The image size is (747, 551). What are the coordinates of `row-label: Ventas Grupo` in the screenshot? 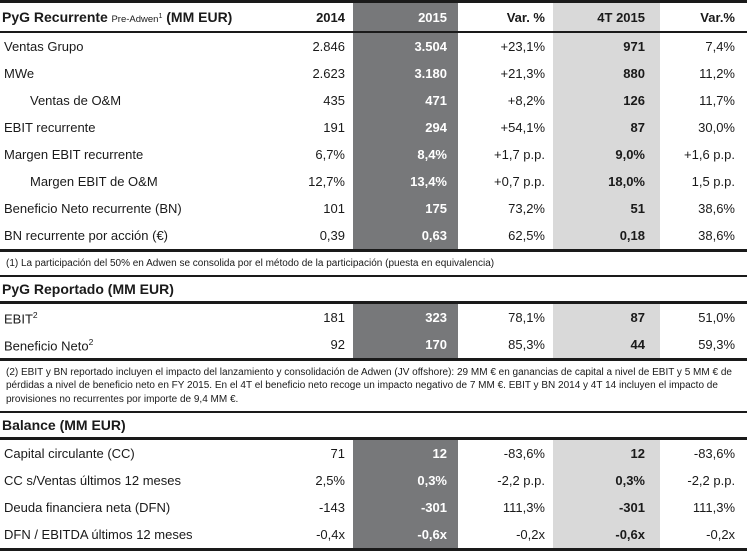 It's located at (44, 46).